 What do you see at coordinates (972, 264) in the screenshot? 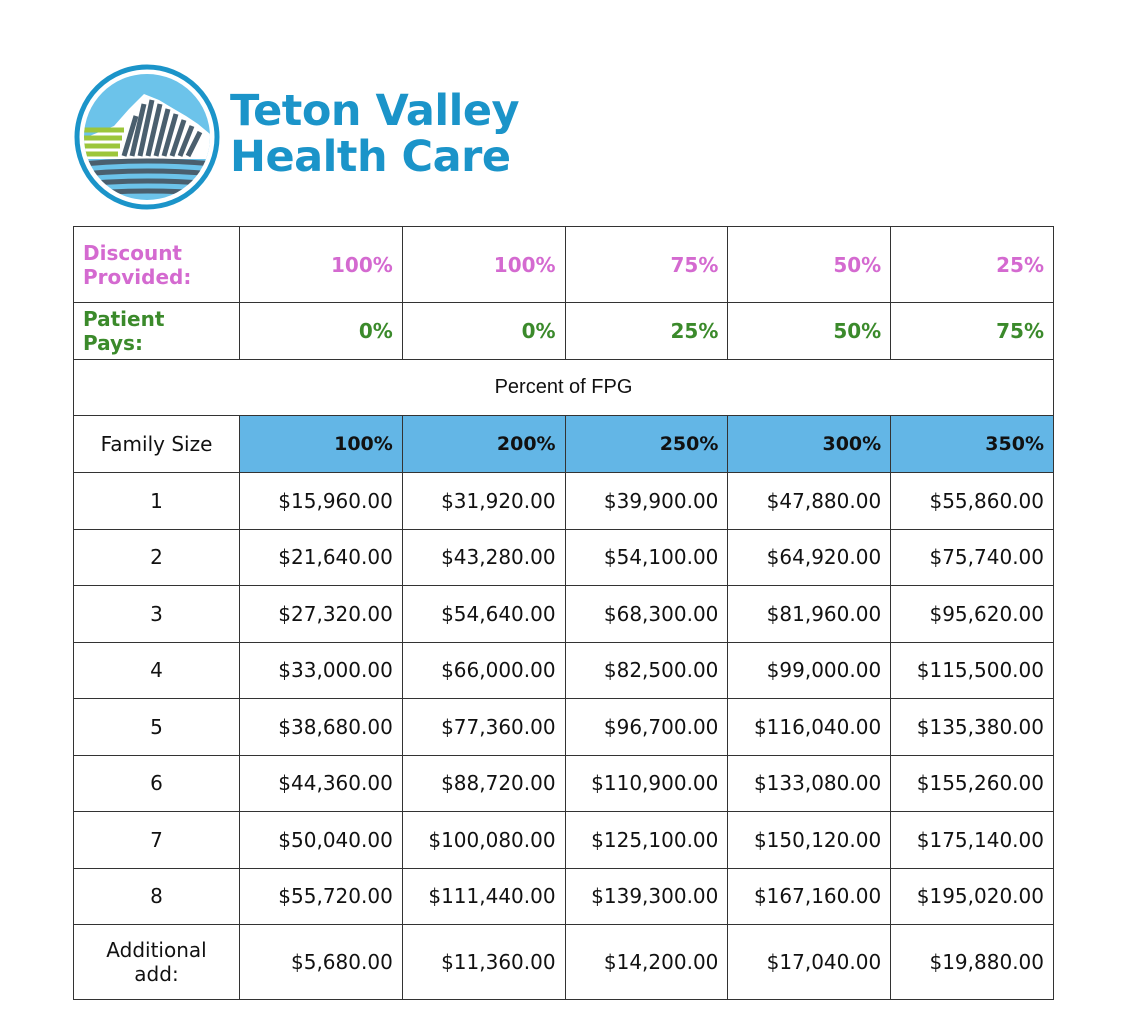
I see `discount-value: 25%` at bounding box center [972, 264].